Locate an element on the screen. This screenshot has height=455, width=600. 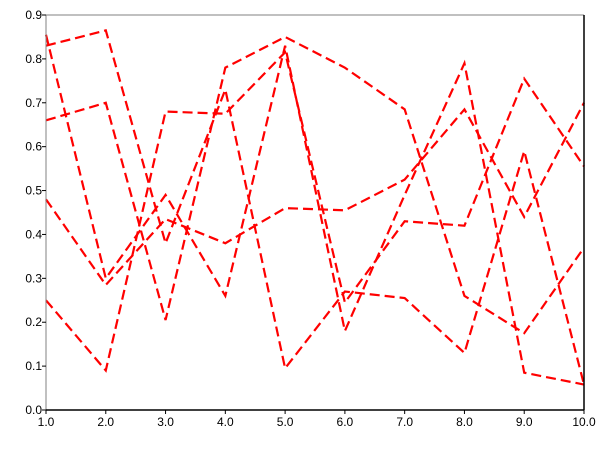
y-tick-label: 0.4 is located at coordinates (33, 234).